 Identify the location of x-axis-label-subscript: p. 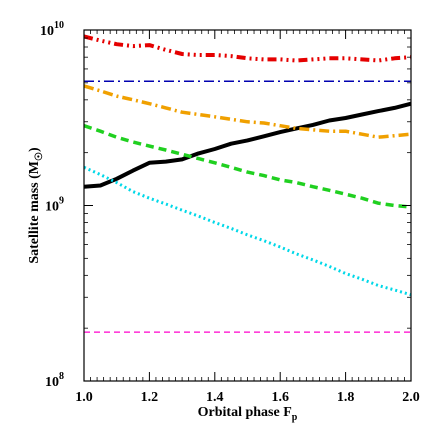
(295, 417).